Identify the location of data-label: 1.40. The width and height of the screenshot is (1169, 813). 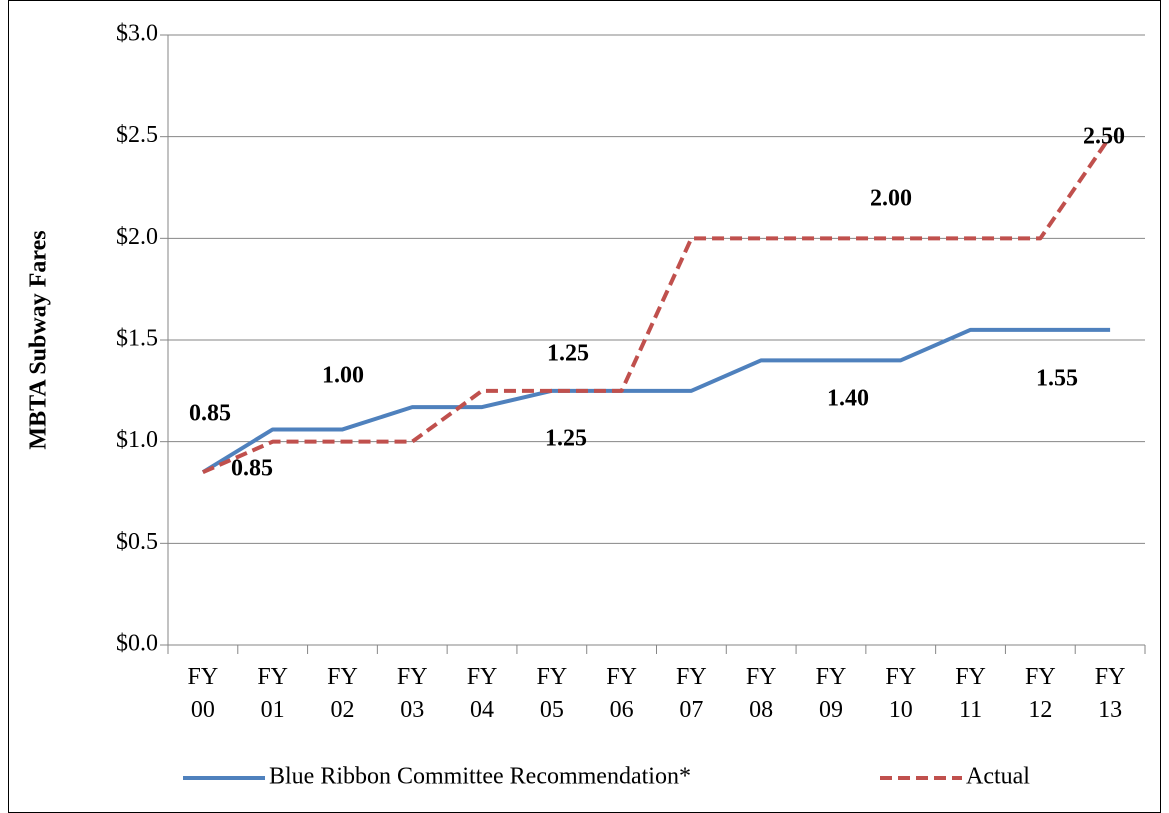
(848, 399).